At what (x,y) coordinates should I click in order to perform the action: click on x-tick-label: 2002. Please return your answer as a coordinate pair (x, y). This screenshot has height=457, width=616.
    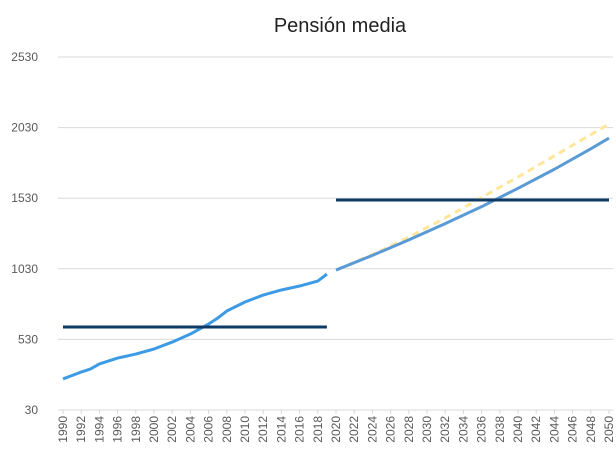
    Looking at the image, I should click on (172, 429).